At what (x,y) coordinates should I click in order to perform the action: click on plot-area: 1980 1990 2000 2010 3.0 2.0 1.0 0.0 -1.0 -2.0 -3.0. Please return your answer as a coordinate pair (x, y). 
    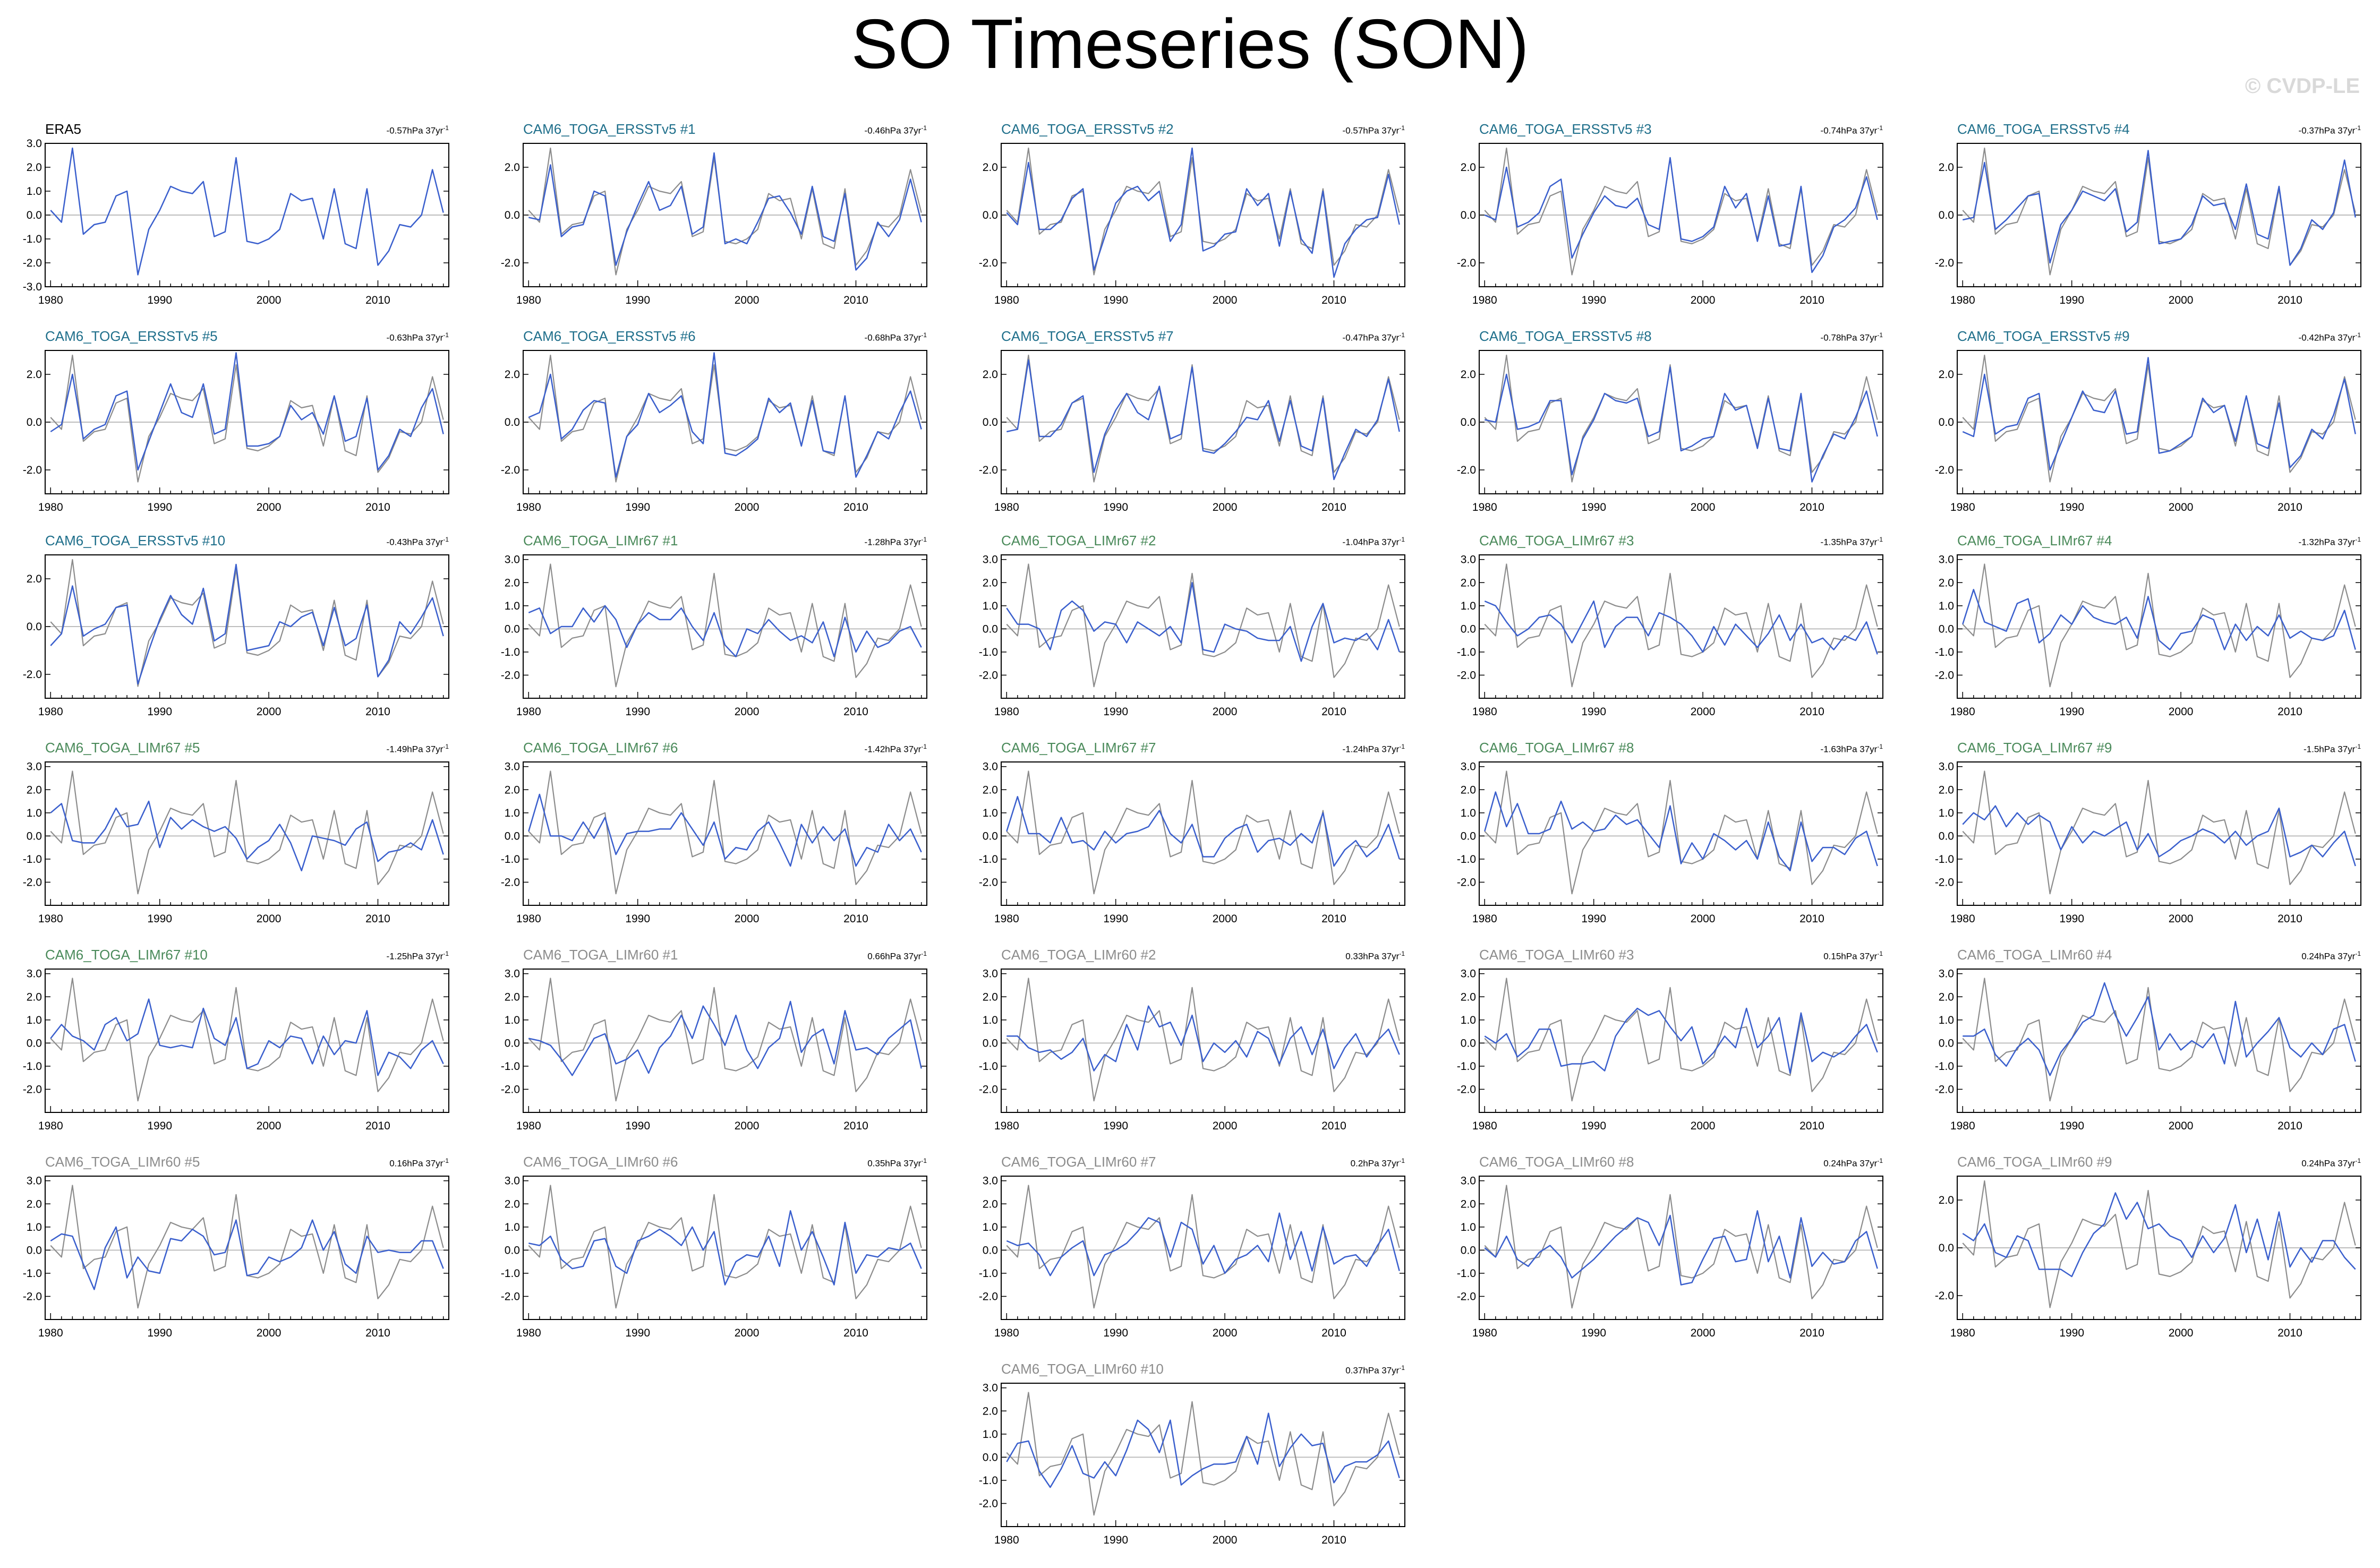
    Looking at the image, I should click on (236, 222).